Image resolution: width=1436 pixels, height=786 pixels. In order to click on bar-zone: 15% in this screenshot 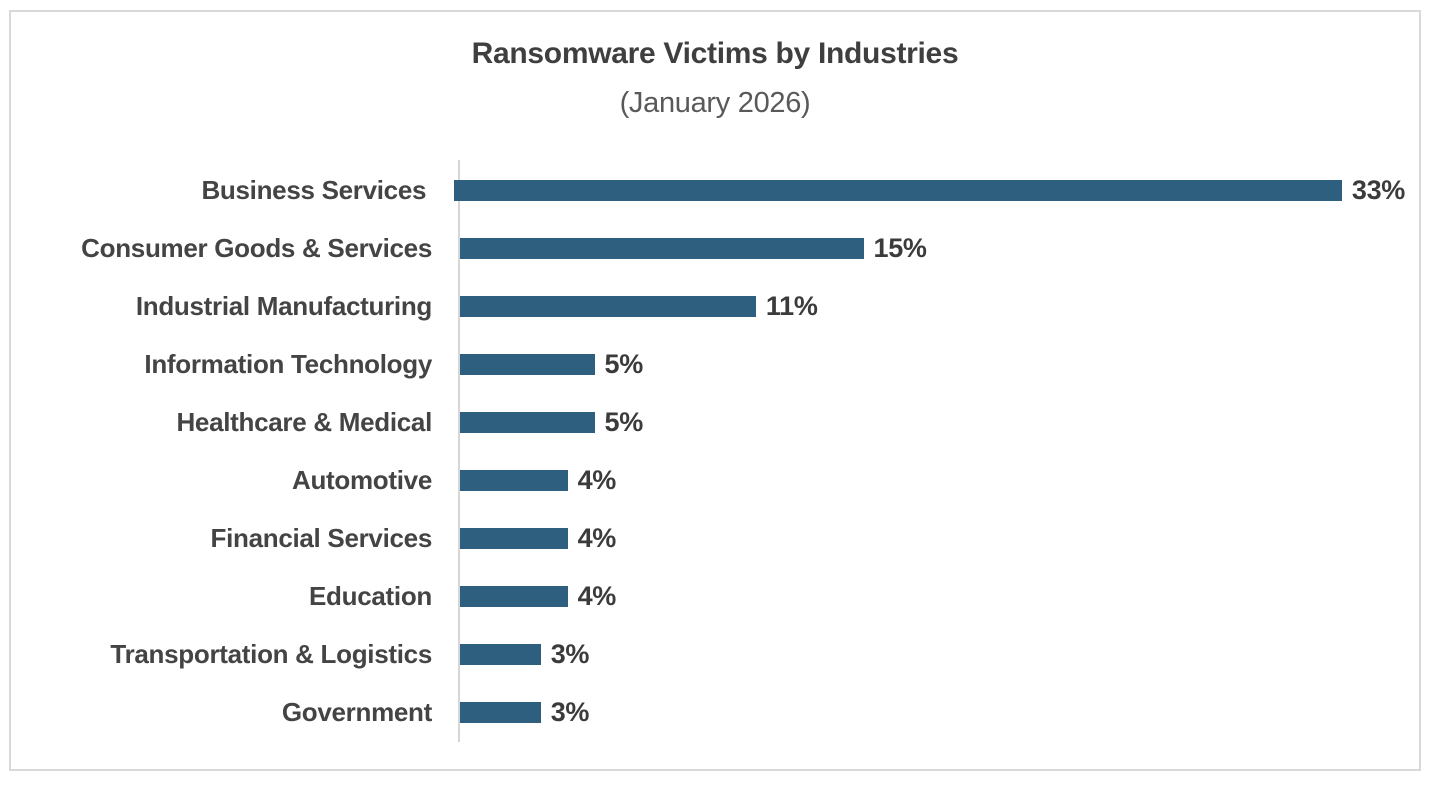, I will do `click(932, 248)`.